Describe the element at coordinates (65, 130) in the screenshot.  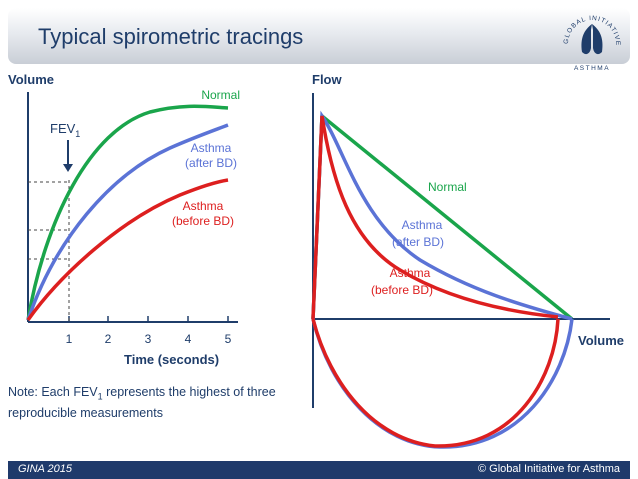
I see `fev1-label: FEV1` at that location.